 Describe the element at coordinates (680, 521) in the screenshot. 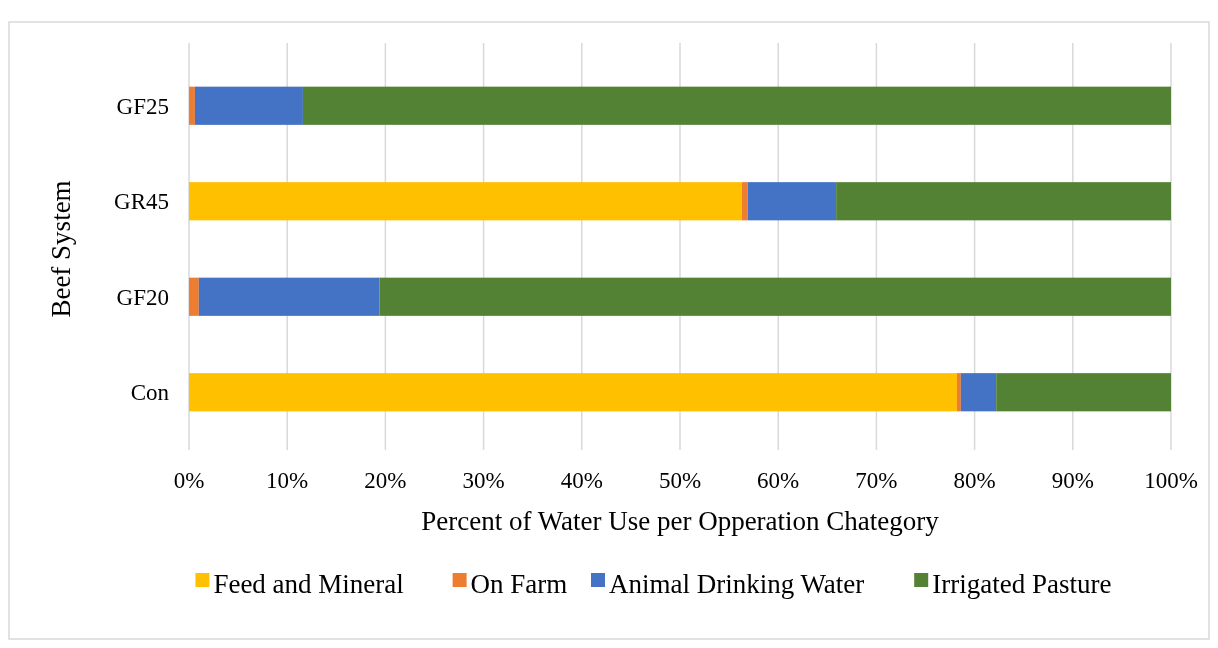

I see `x-axis-title: Percent of Water Use per Opperation Chategory` at that location.